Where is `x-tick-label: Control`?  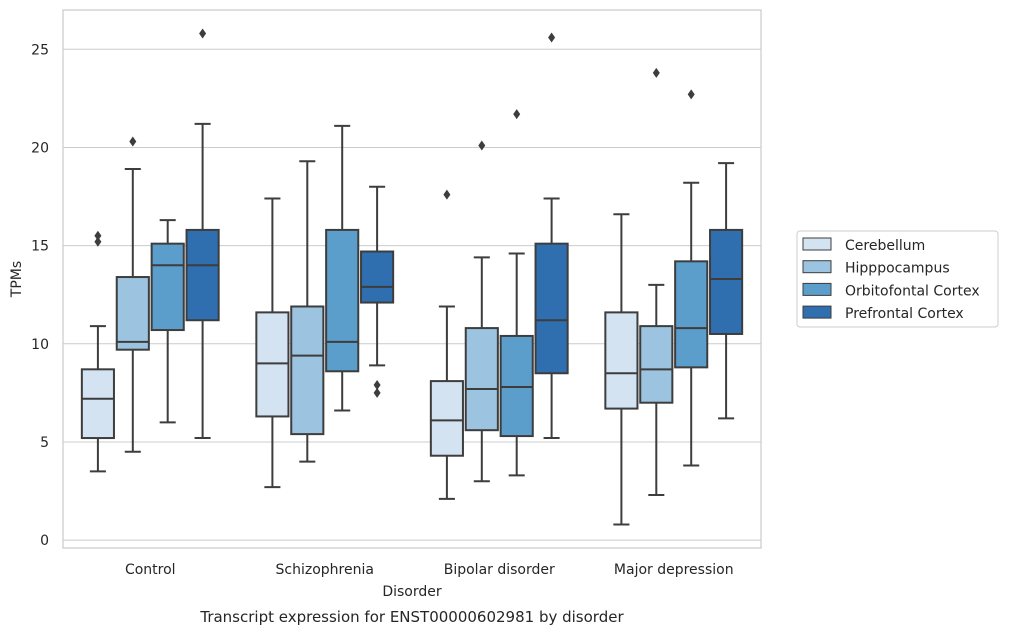
x-tick-label: Control is located at coordinates (150, 570).